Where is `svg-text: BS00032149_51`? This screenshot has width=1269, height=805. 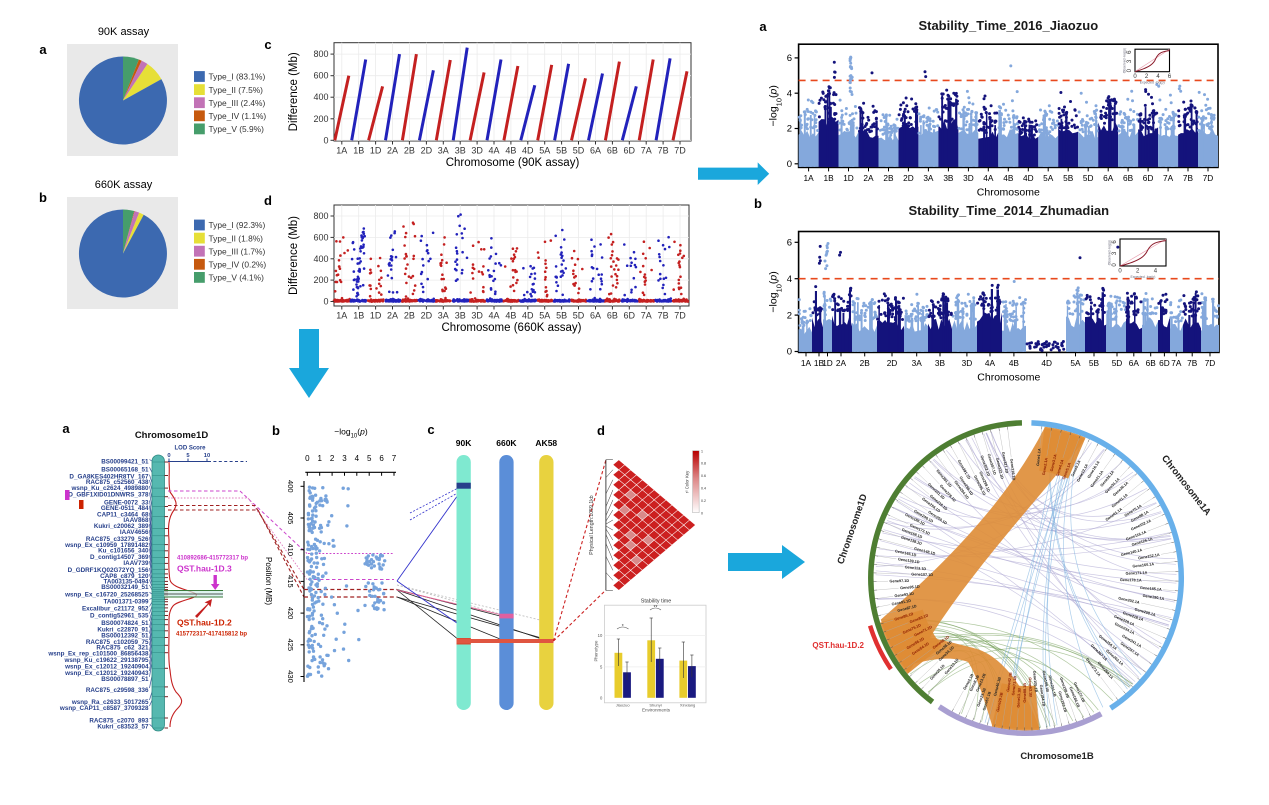
svg-text: BS00032149_51 is located at coordinates (125, 587).